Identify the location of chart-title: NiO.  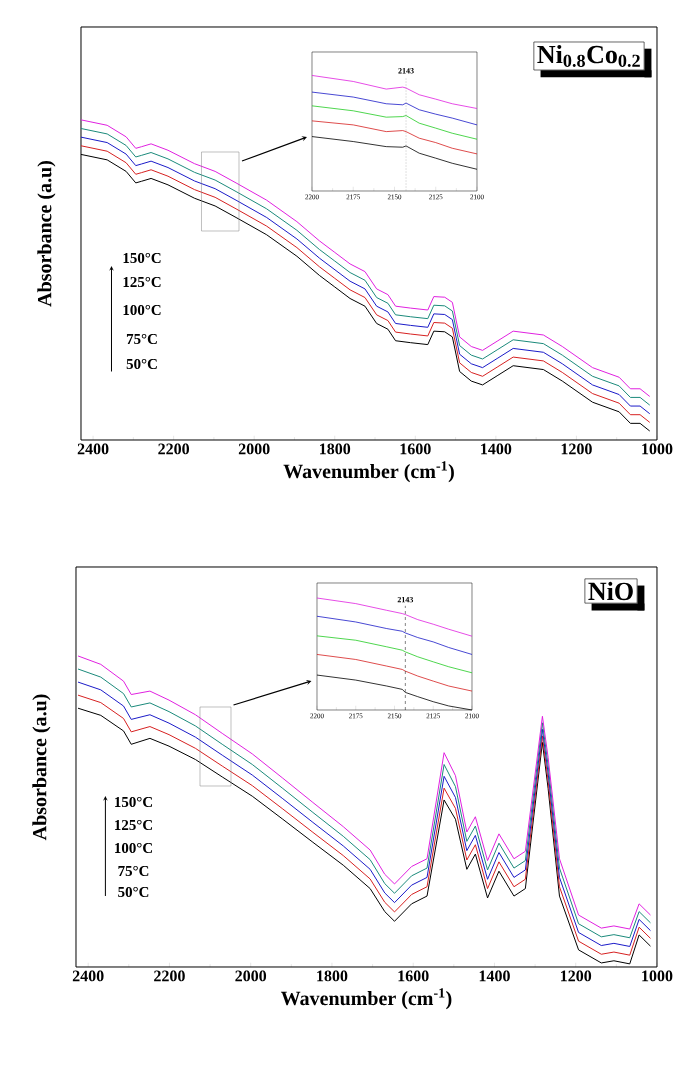
(610, 591).